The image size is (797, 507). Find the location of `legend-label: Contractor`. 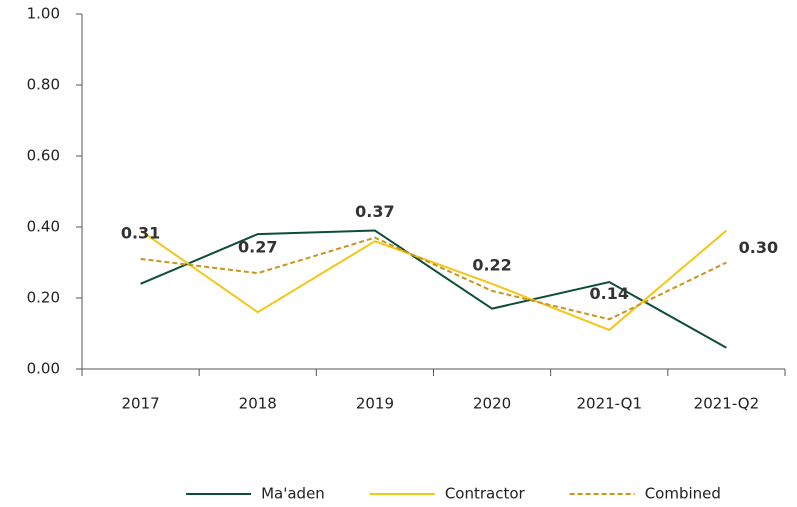

legend-label: Contractor is located at coordinates (485, 494).